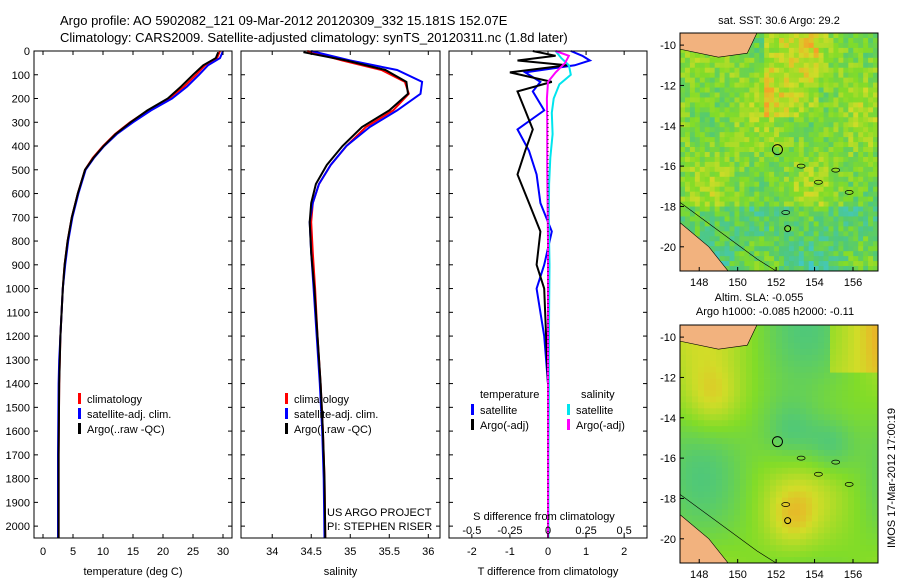 The width and height of the screenshot is (900, 580). What do you see at coordinates (21, 76) in the screenshot?
I see `y-tick-label: 100` at bounding box center [21, 76].